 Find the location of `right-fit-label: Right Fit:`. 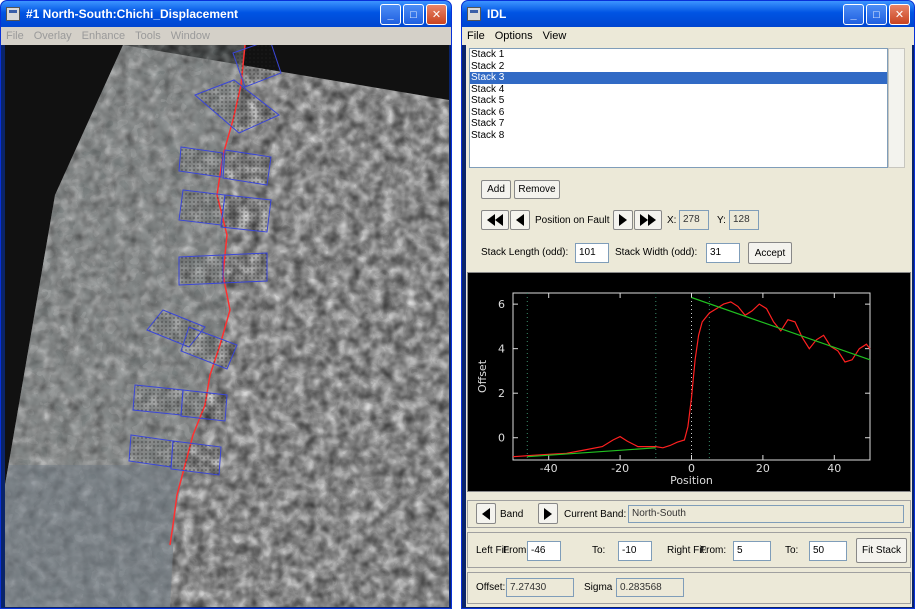

right-fit-label: Right Fit: is located at coordinates (687, 550).